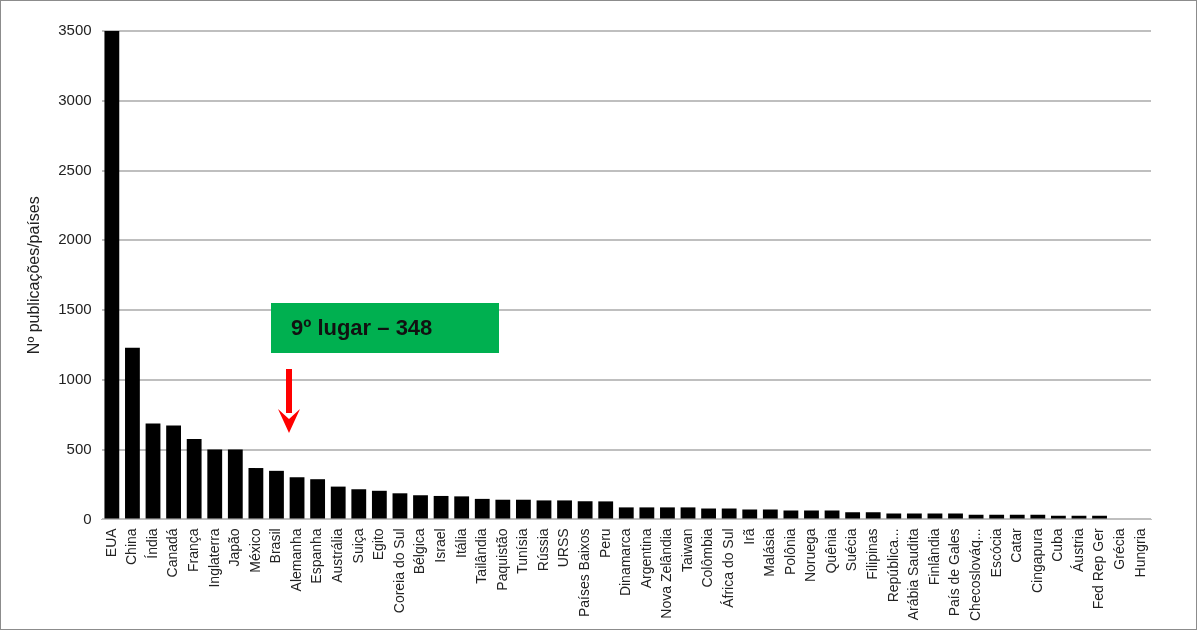 Image resolution: width=1197 pixels, height=630 pixels. Describe the element at coordinates (583, 573) in the screenshot. I see `x-tick-label: Países Baixos` at that location.